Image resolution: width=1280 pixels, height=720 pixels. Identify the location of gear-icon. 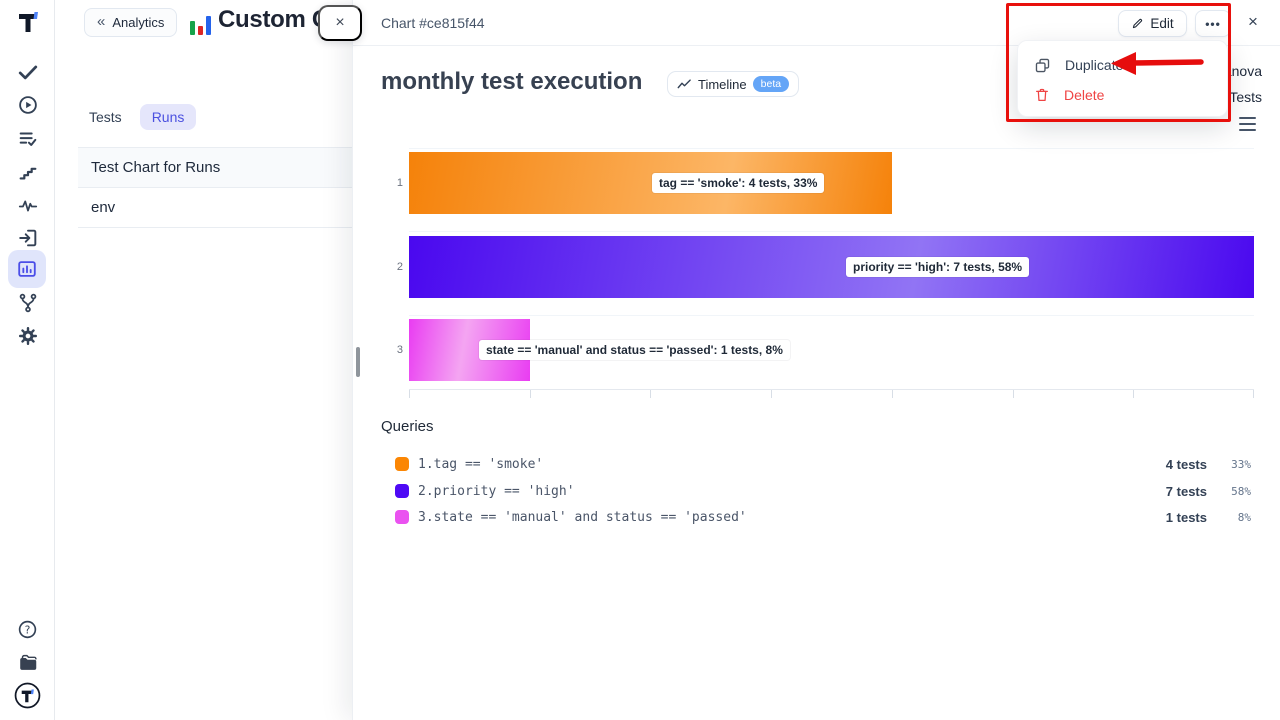
(27, 336).